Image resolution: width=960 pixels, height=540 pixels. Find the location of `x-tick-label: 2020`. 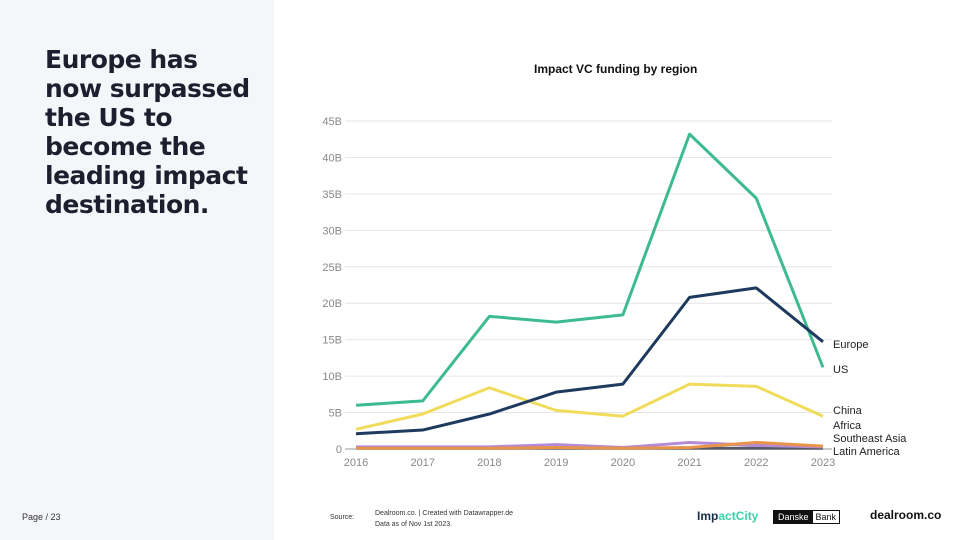

x-tick-label: 2020 is located at coordinates (623, 463).